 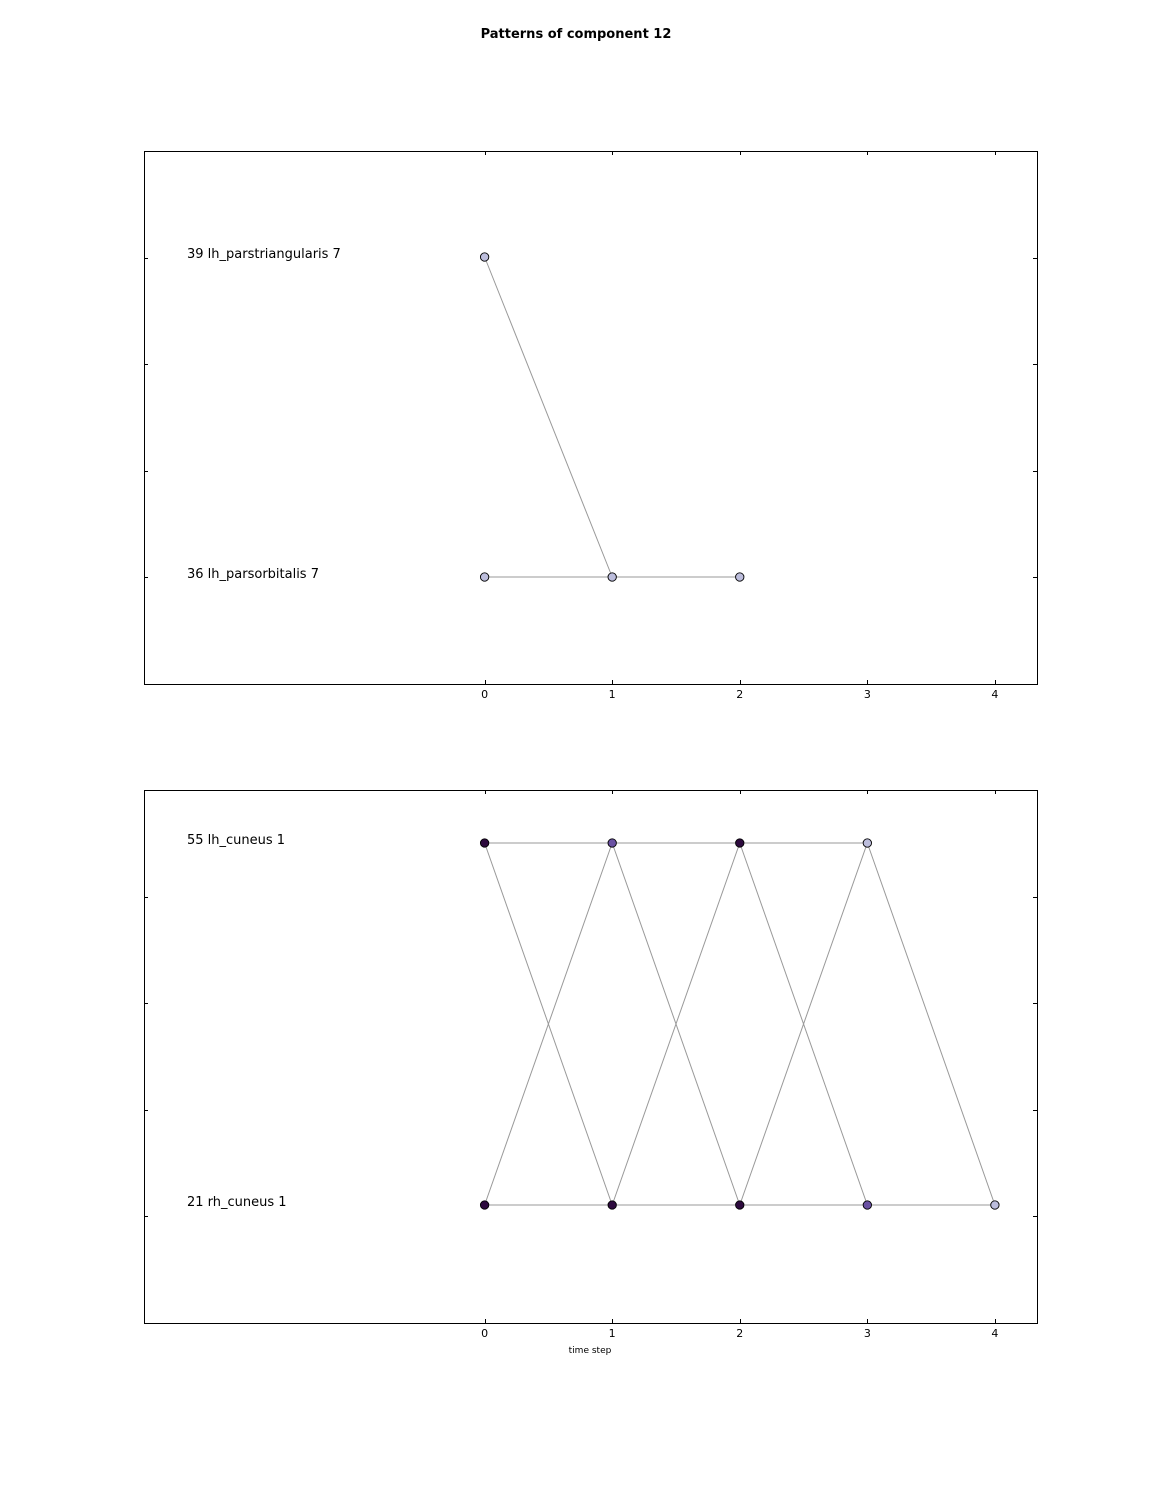 I want to click on x-axis-label: time step, so click(x=590, y=1351).